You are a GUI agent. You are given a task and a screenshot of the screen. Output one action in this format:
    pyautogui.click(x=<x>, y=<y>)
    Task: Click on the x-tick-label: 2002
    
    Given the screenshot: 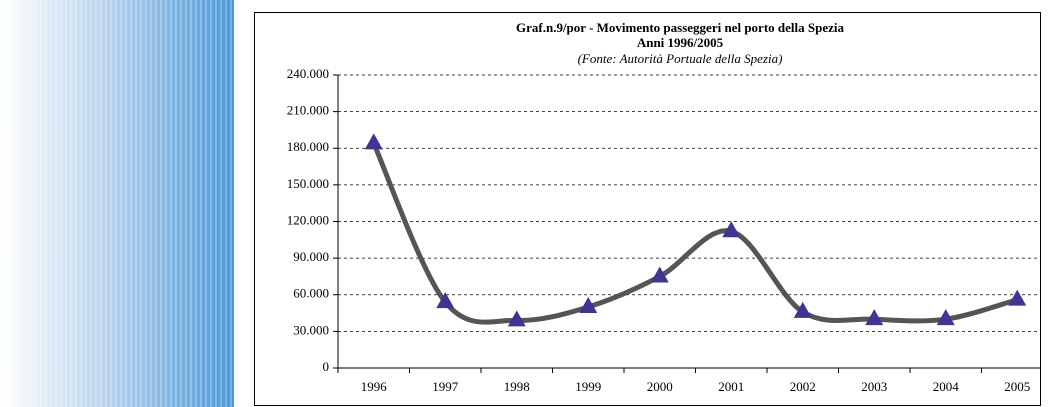 What is the action you would take?
    pyautogui.click(x=803, y=386)
    